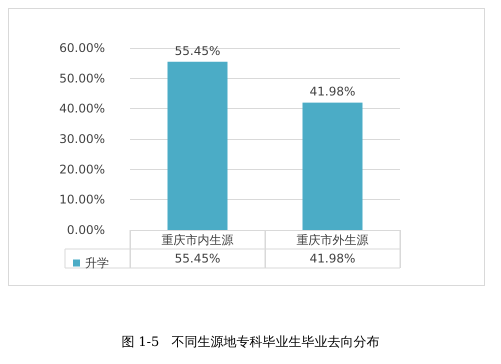 Image resolution: width=501 pixels, height=364 pixels. I want to click on y-tick-label: 40.00%, so click(82, 109).